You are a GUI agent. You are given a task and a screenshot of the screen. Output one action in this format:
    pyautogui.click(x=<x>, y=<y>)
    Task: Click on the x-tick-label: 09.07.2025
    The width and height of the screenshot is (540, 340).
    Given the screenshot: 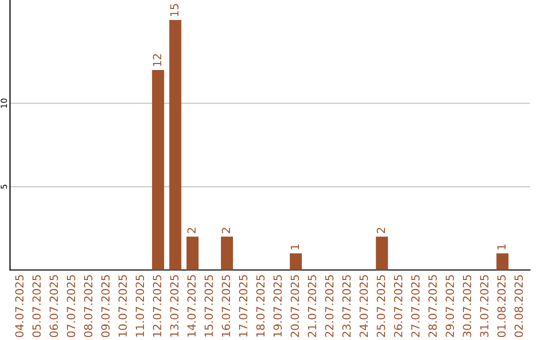 What is the action you would take?
    pyautogui.click(x=105, y=306)
    